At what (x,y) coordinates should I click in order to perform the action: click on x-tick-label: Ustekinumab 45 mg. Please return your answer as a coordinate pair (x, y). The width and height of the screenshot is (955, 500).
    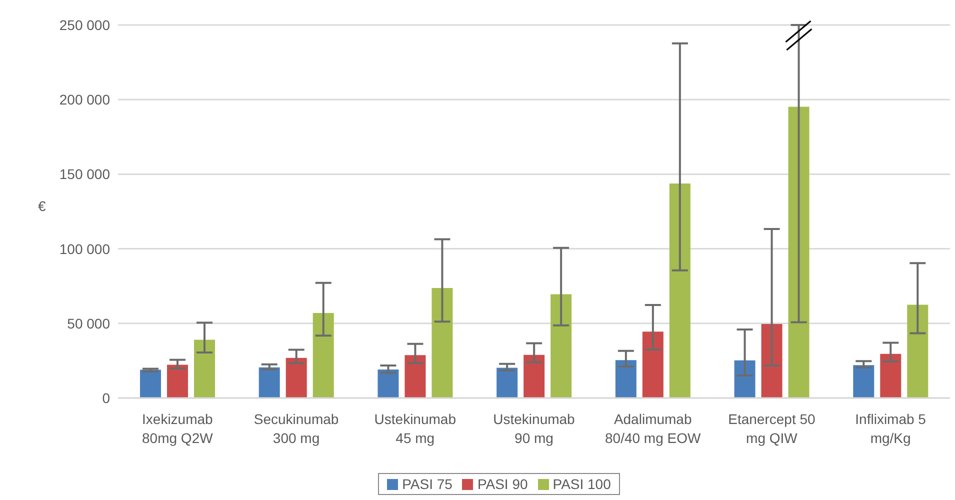
    Looking at the image, I should click on (415, 428).